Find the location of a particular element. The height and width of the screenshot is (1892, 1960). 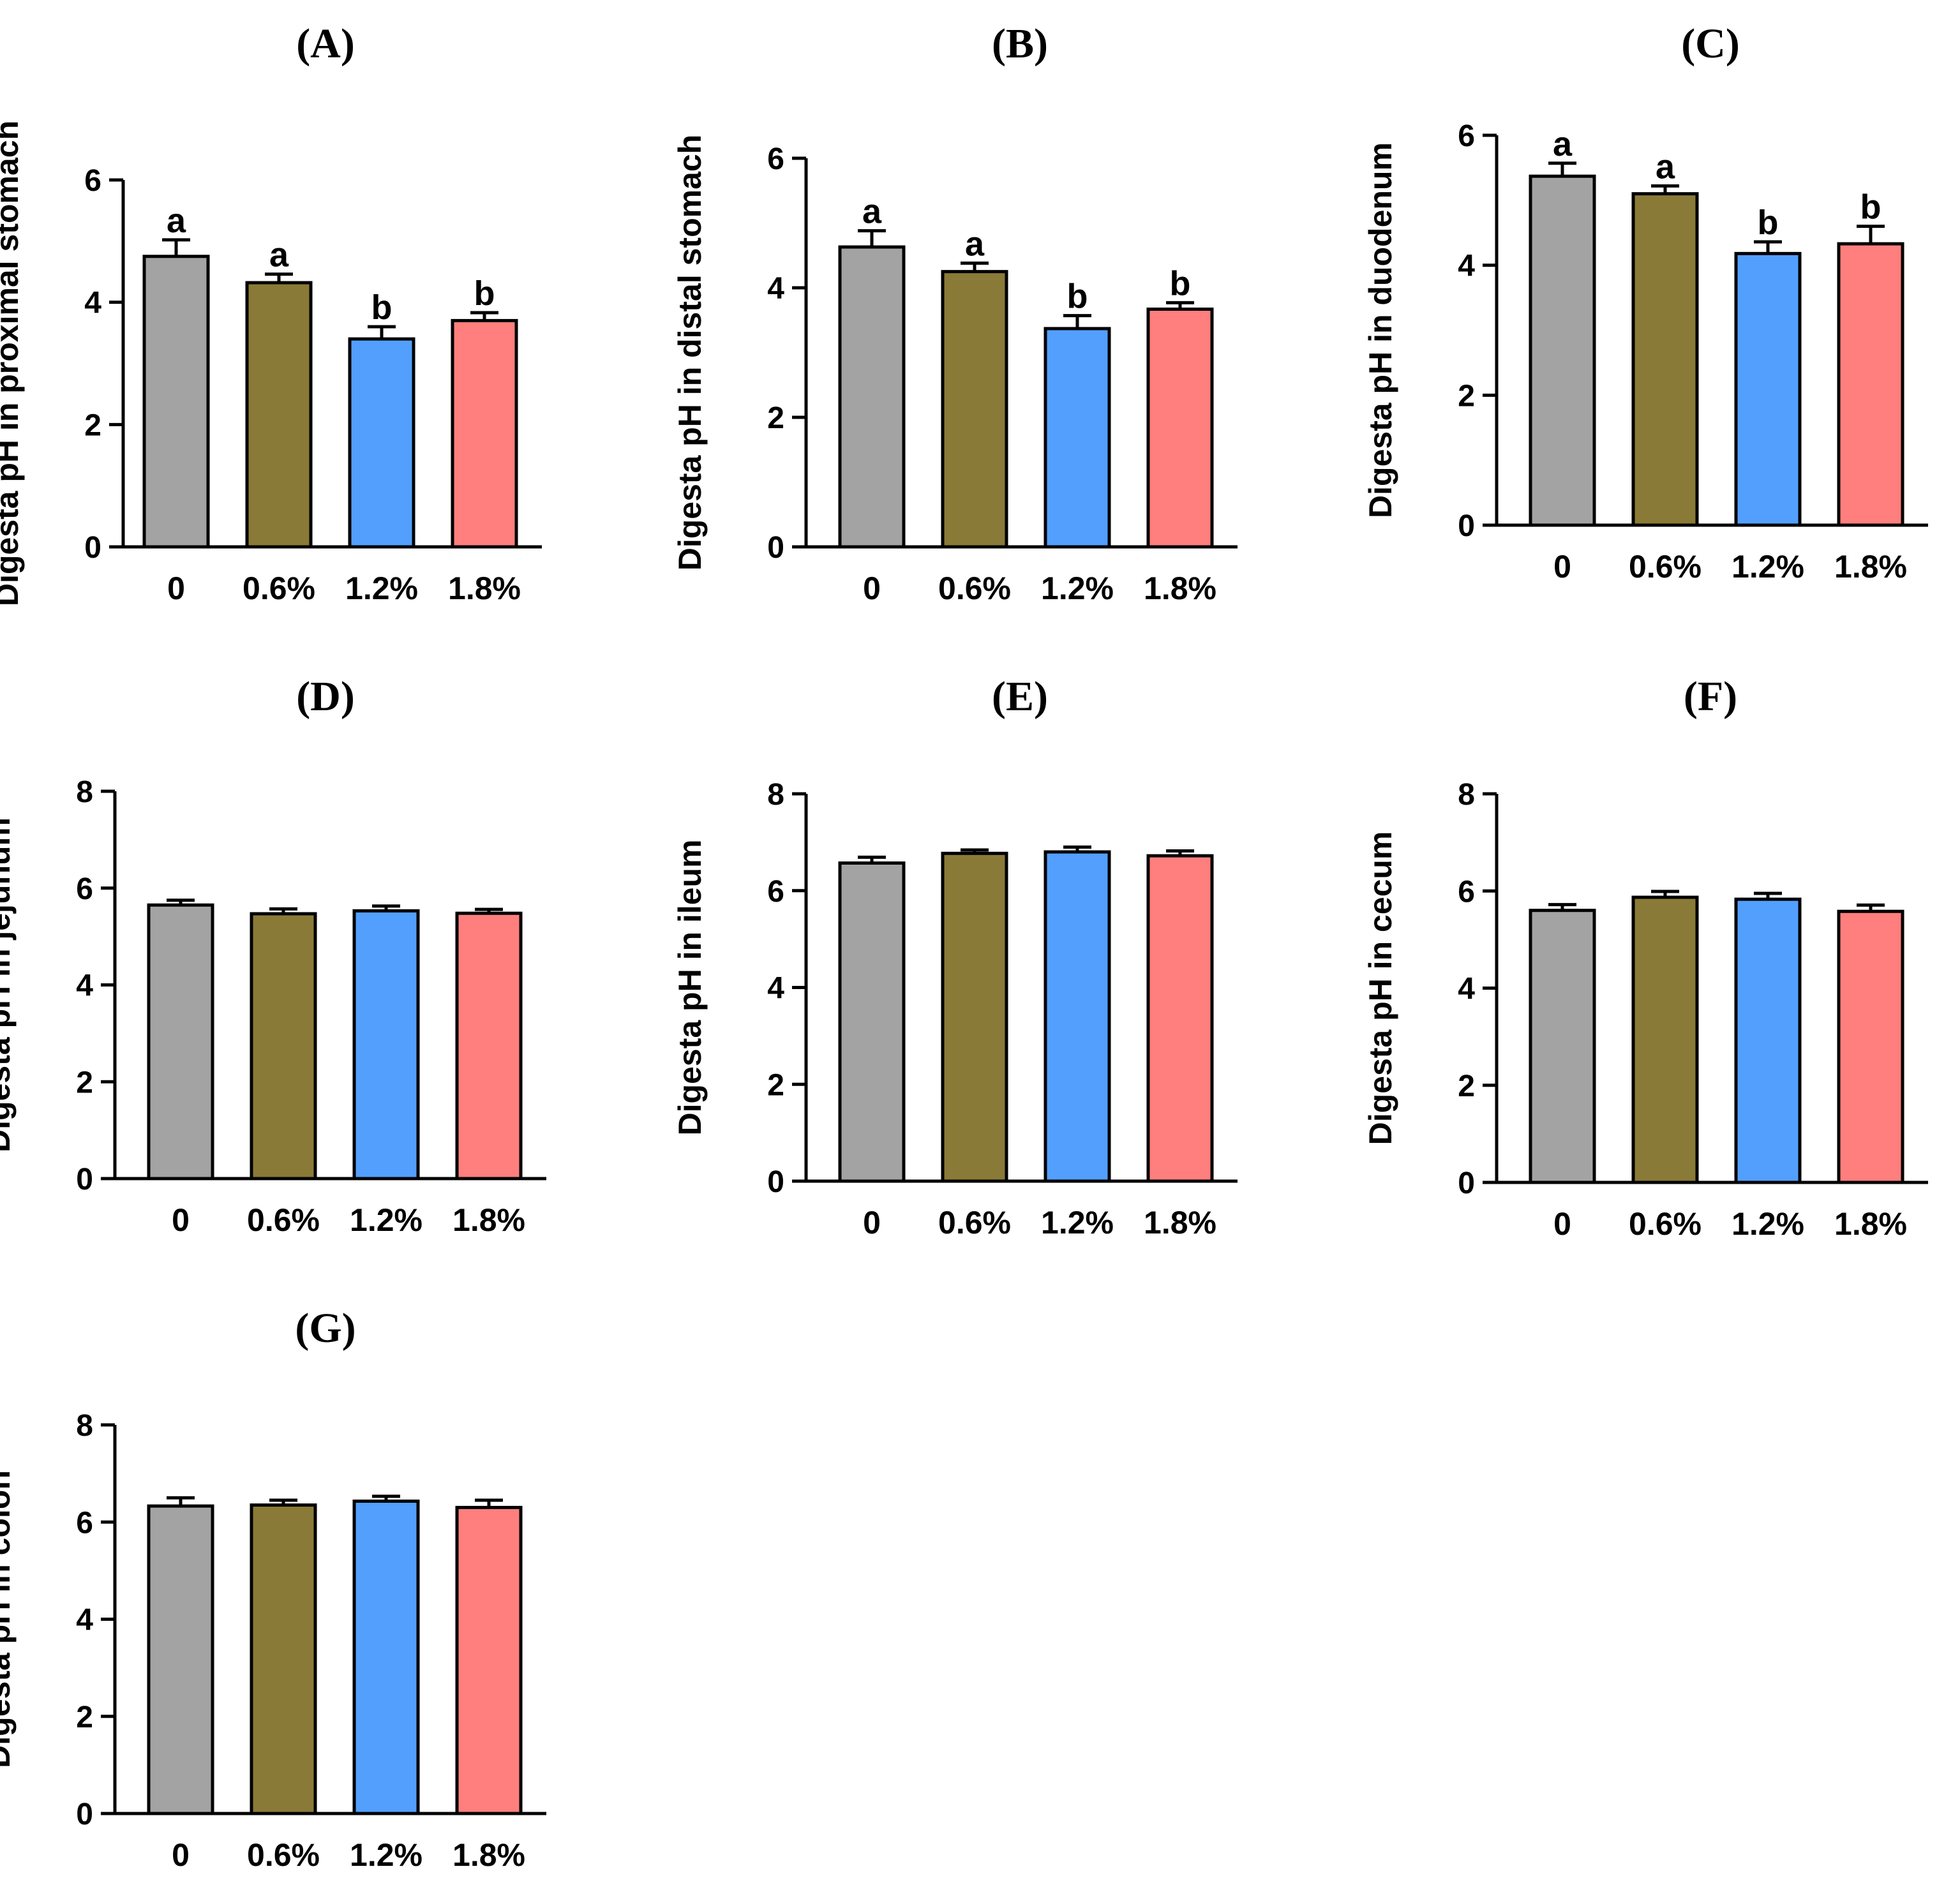

chart-panel-f: (F) Digesta pH in cecum 0 0.6% 1.2% 1.8% 0 2 4 6 8 is located at coordinates (1646, 957).